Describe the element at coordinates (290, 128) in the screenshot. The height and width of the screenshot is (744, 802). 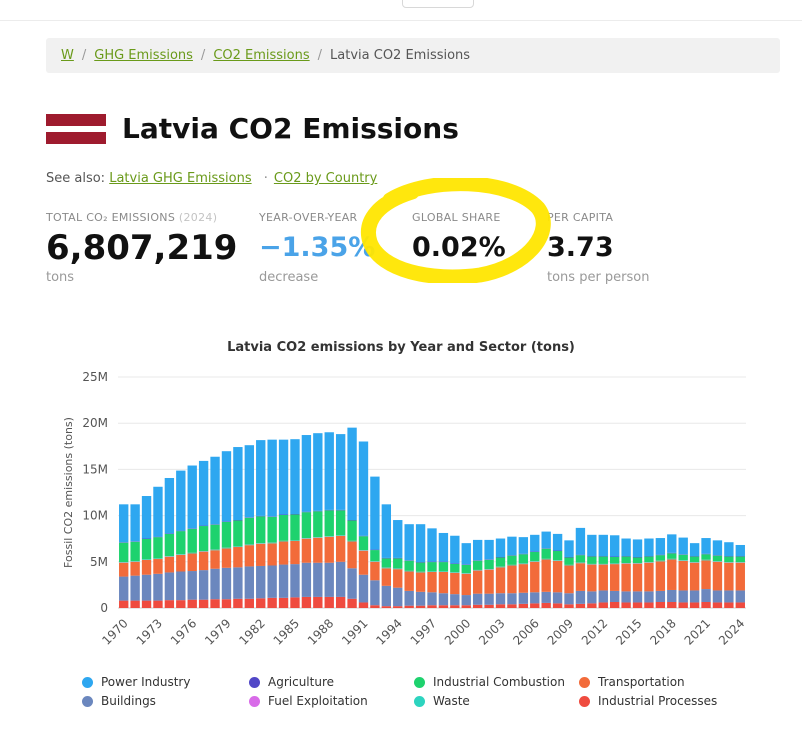
I see `page-title: Latvia CO2 Emissions` at that location.